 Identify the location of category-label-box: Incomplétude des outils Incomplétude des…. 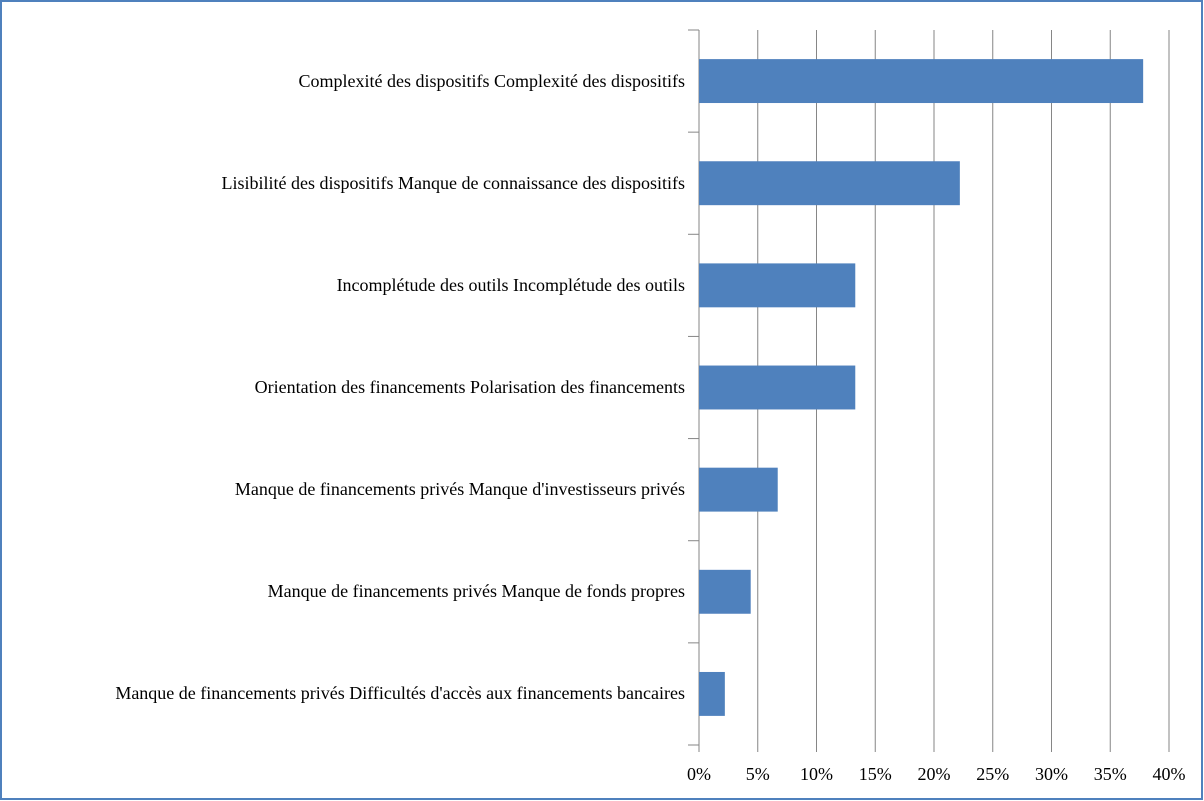
(352, 285).